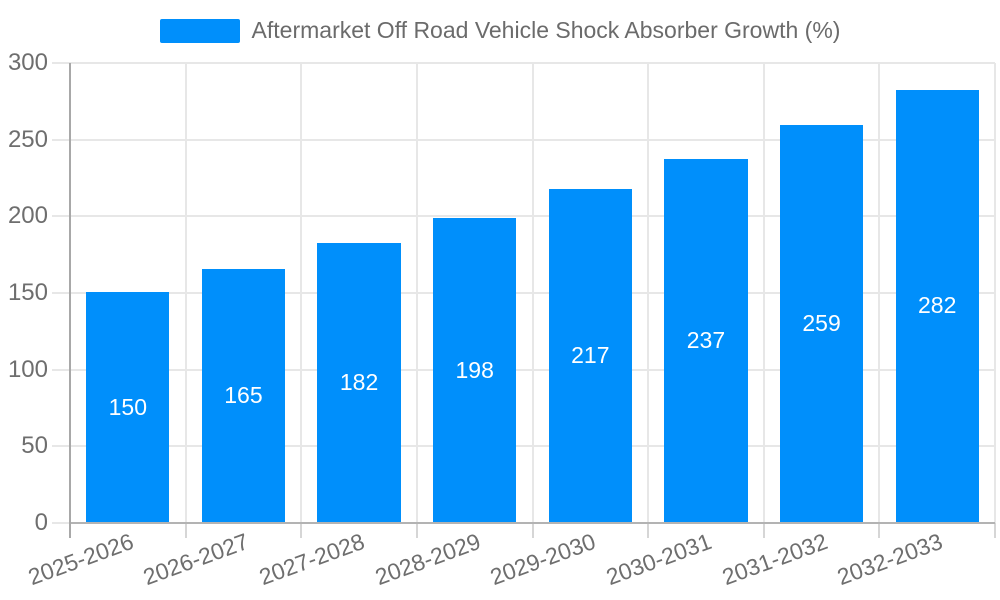 This screenshot has width=1000, height=600. I want to click on bar-value-label: 282, so click(937, 305).